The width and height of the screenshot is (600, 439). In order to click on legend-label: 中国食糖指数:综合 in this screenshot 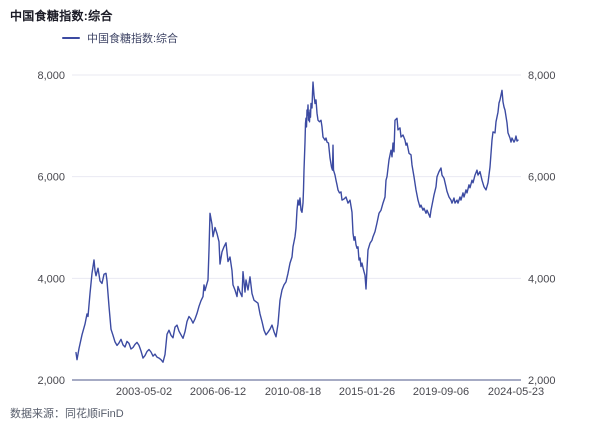, I will do `click(133, 39)`.